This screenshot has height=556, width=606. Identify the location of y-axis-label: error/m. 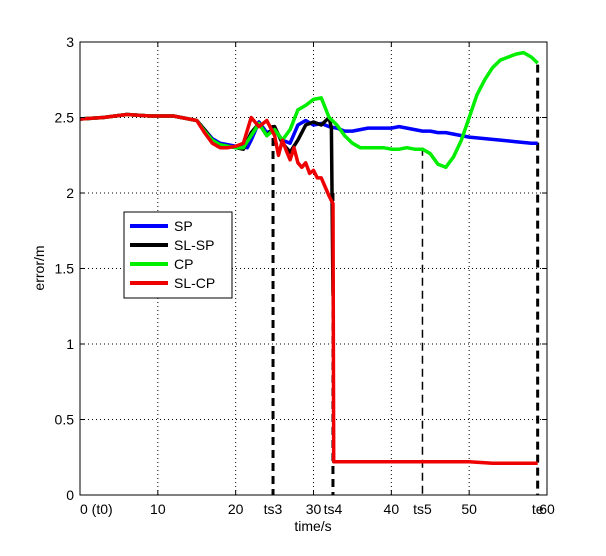
(39, 267).